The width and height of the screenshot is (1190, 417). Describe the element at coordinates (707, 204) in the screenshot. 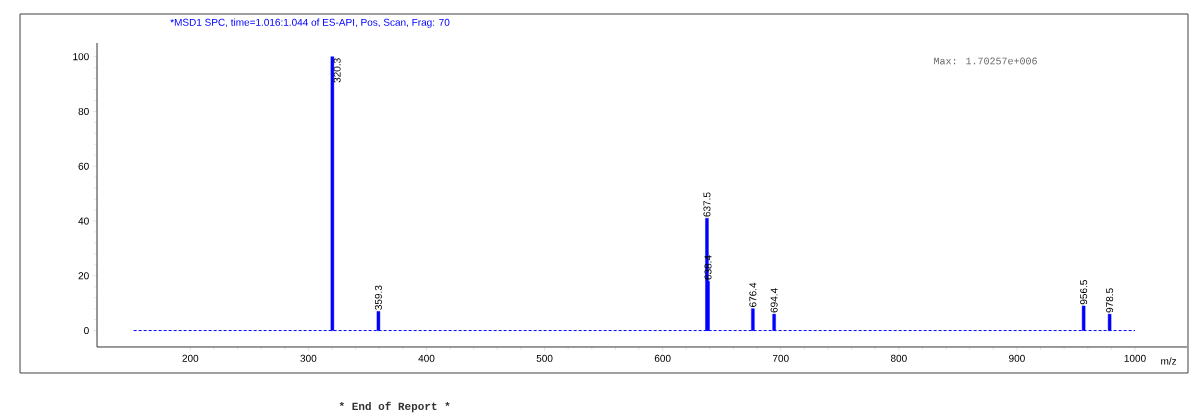

I see `annotation: 637.5` at that location.